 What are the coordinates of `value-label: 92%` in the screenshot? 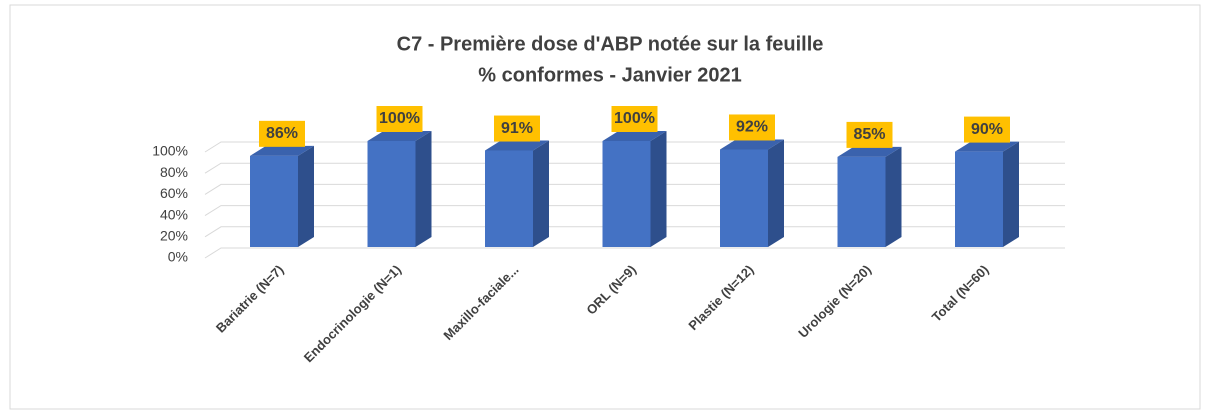 It's located at (752, 127).